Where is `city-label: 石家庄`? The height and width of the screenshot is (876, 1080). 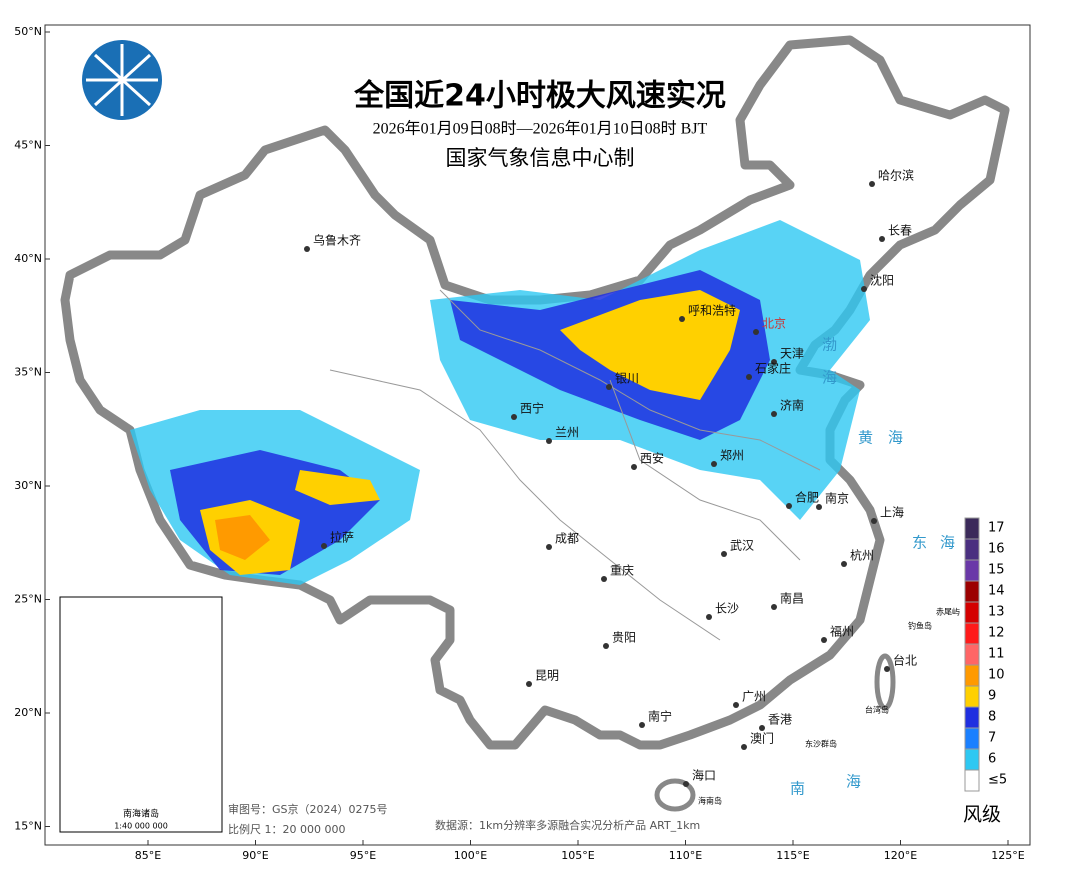 city-label: 石家庄 is located at coordinates (773, 368).